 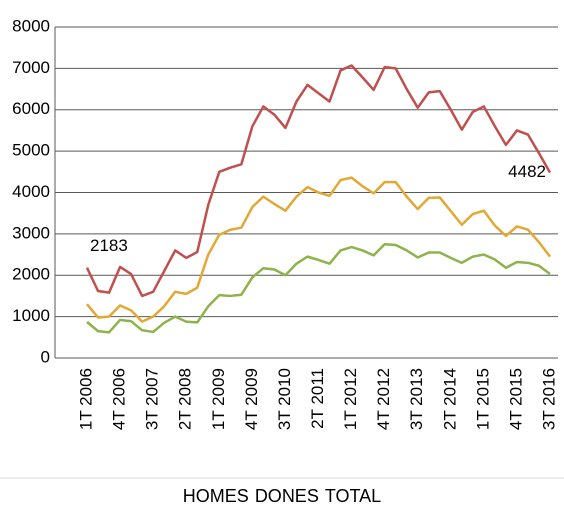 I want to click on x-tick-label: 3T 2010, so click(x=284, y=399).